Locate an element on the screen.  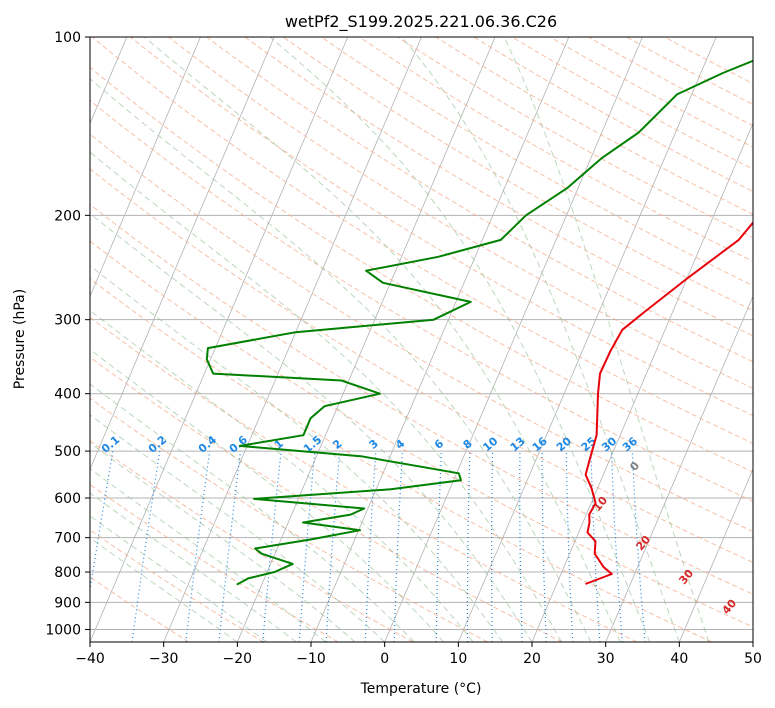
y-axis-label: Pressure (hPa) is located at coordinates (20, 339).